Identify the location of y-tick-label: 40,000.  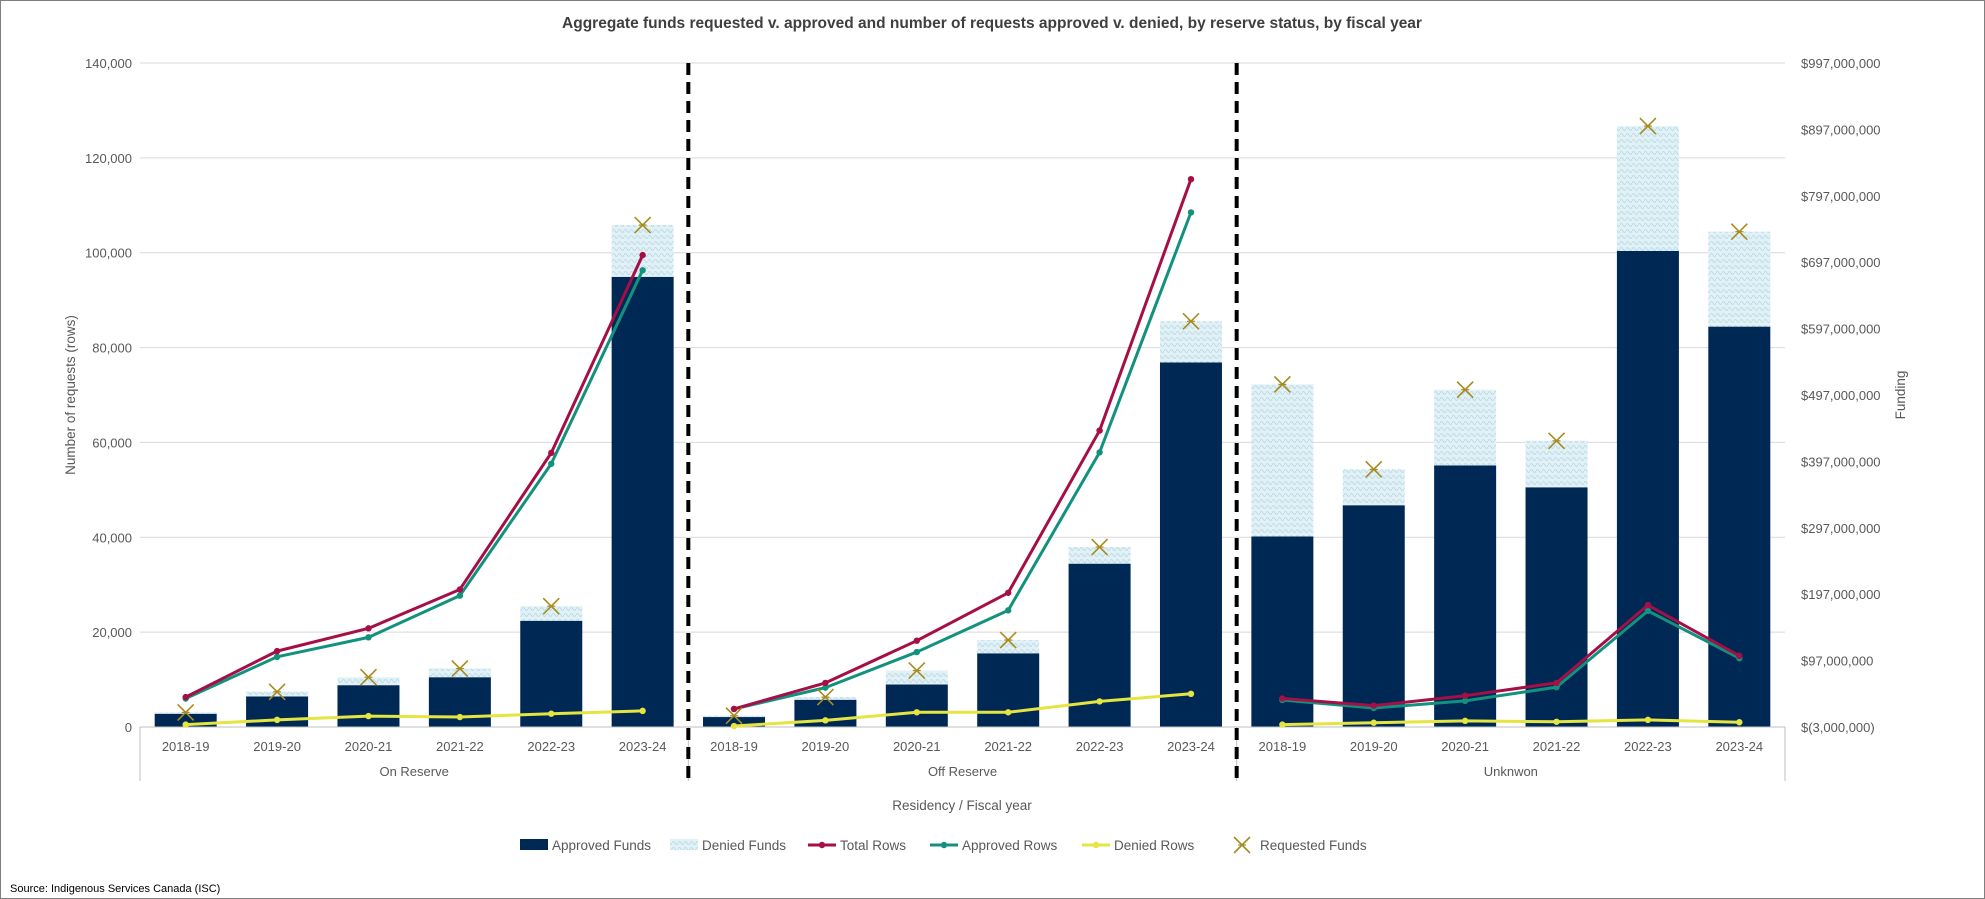
(112, 537).